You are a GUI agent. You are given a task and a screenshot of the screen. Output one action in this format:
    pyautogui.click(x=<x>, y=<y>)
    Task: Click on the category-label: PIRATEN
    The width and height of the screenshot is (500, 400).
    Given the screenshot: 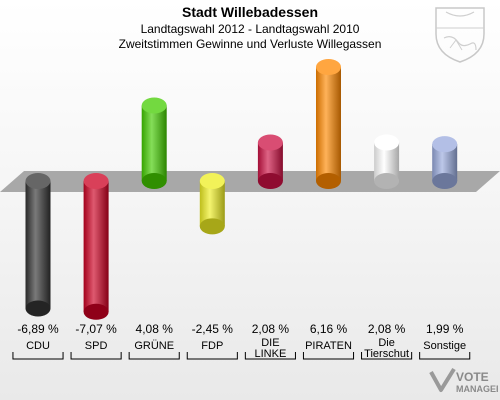 What is the action you would take?
    pyautogui.click(x=328, y=346)
    